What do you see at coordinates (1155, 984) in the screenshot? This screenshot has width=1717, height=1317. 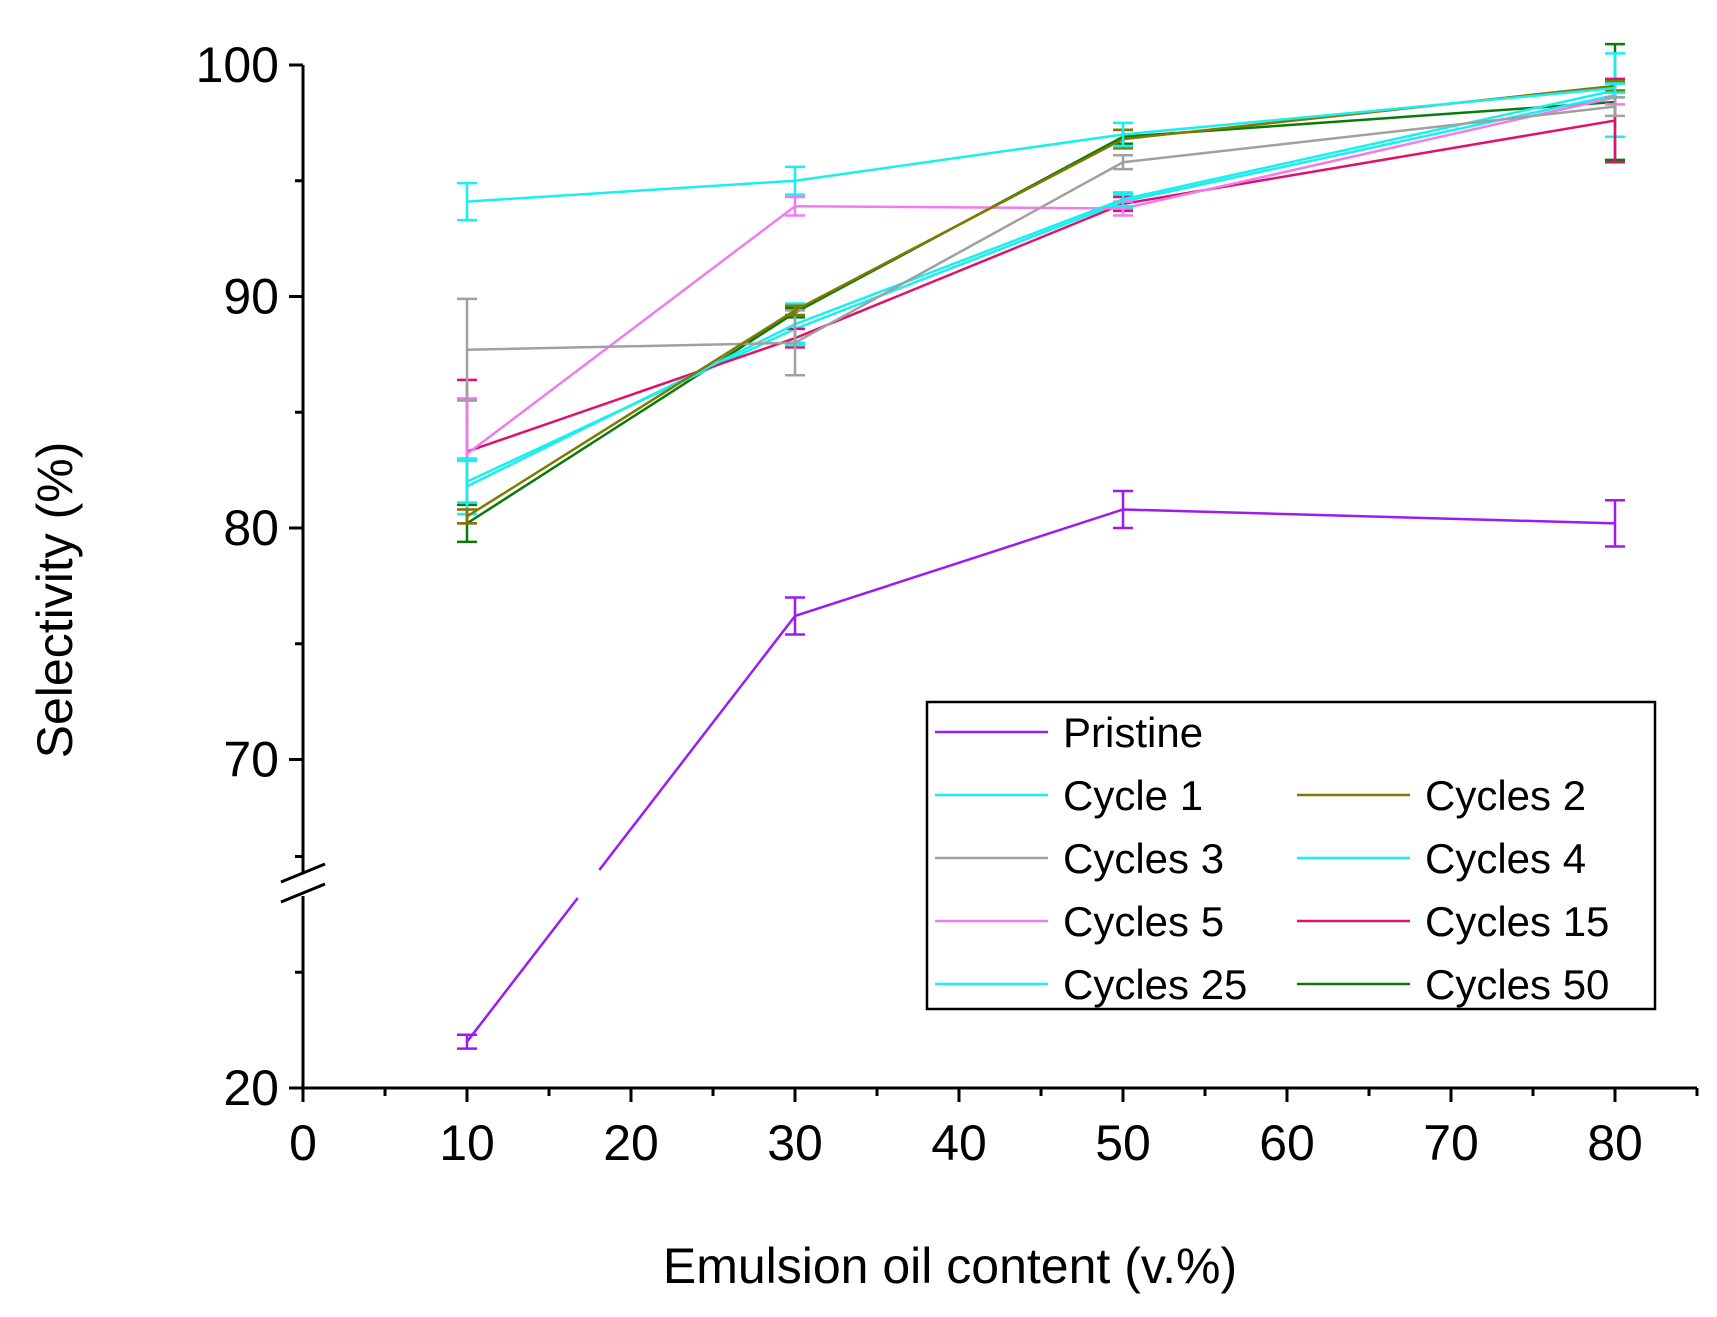 I see `legend-label: Cycles 25` at bounding box center [1155, 984].